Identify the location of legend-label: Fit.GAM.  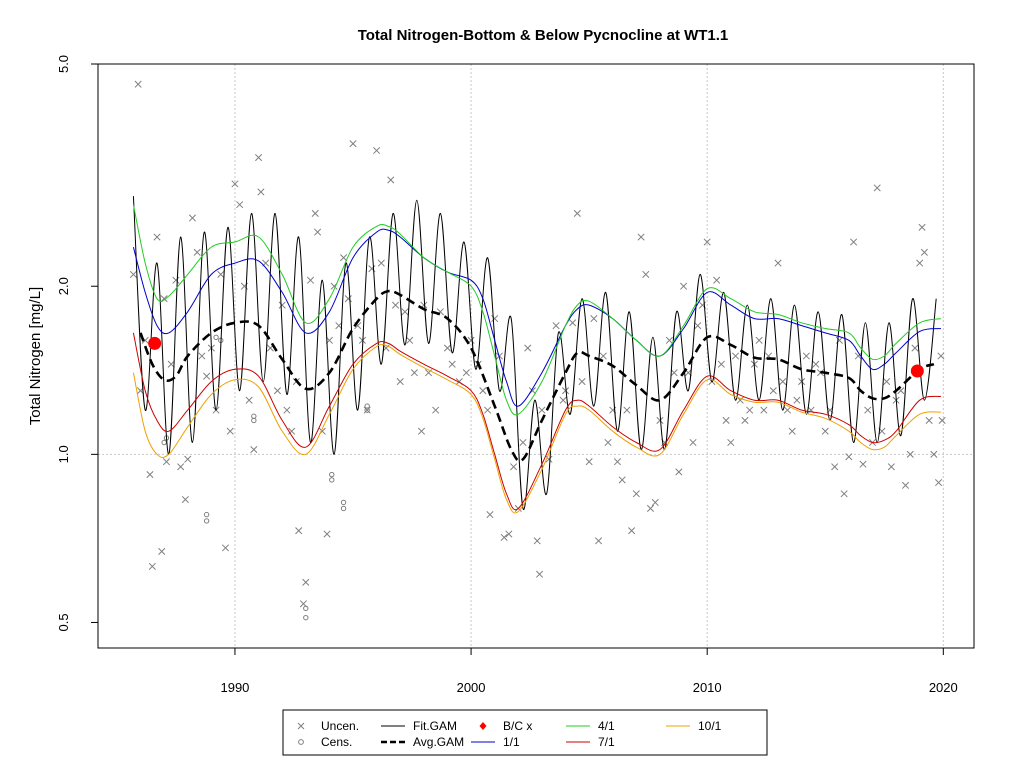
(435, 726).